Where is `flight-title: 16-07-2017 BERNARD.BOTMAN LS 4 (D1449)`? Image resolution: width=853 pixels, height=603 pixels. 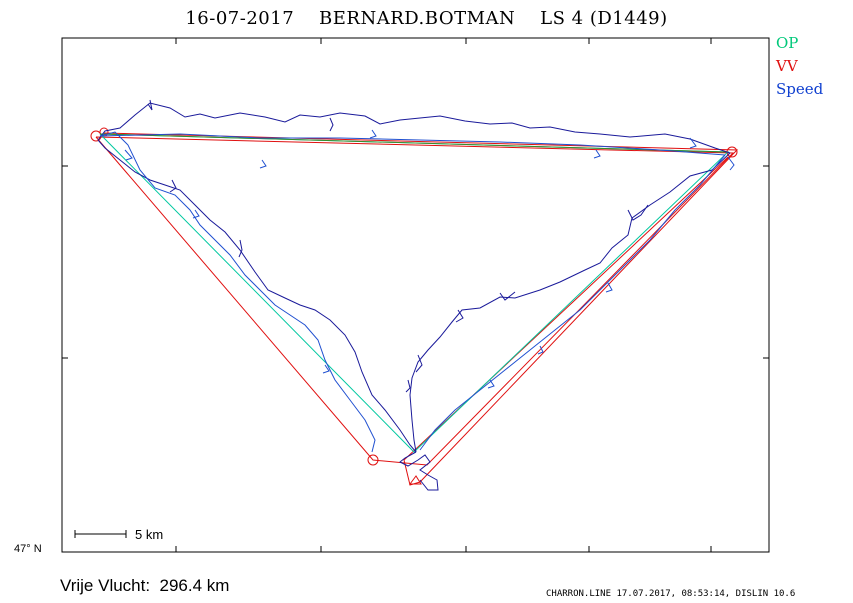
flight-title: 16-07-2017 BERNARD.BOTMAN LS 4 (D1449) is located at coordinates (426, 18).